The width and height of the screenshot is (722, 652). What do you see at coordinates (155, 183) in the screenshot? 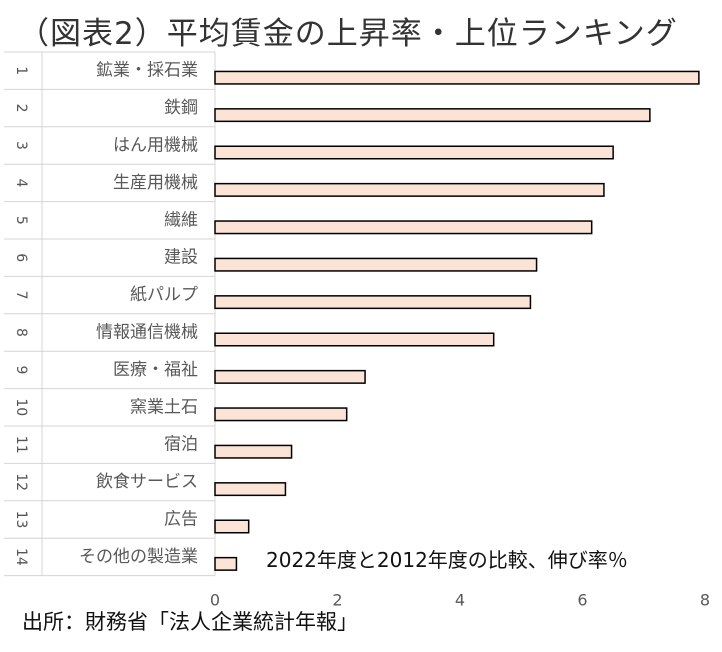
I see `category-label: 生産用機械` at bounding box center [155, 183].